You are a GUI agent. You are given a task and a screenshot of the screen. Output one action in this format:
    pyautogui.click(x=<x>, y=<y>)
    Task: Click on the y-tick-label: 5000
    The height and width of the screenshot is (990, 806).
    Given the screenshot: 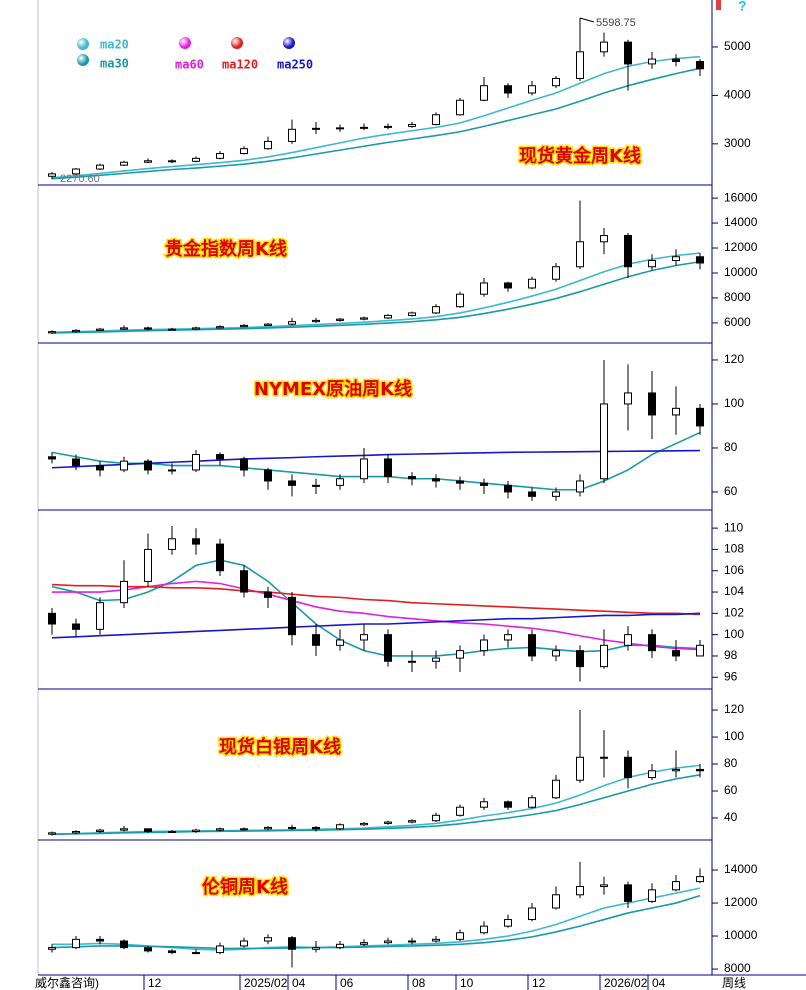 What is the action you would take?
    pyautogui.click(x=737, y=46)
    